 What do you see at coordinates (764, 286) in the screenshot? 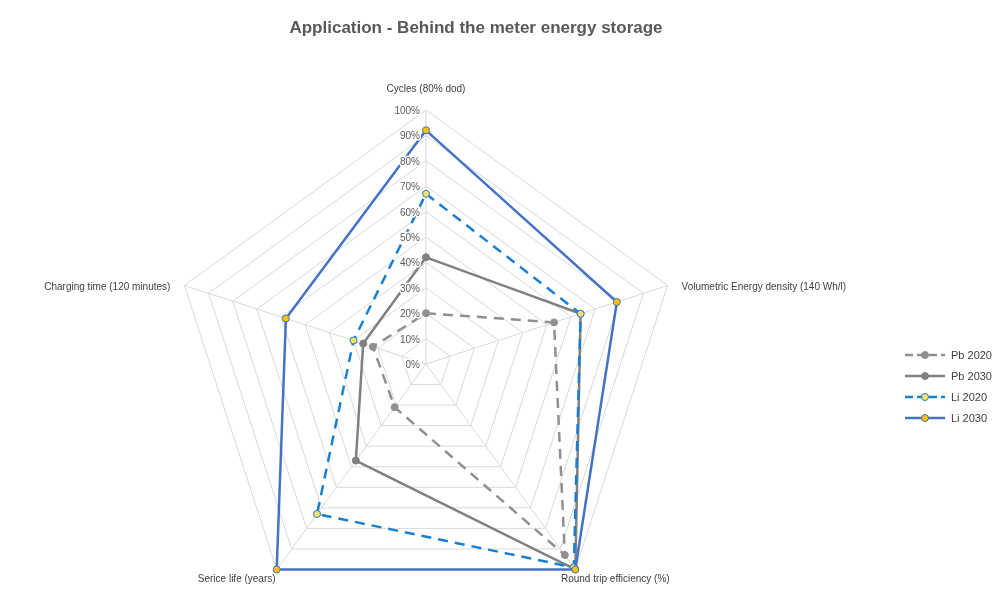
I see `spoke-label: Volumetric Energy density (140 Wh/l)` at bounding box center [764, 286].